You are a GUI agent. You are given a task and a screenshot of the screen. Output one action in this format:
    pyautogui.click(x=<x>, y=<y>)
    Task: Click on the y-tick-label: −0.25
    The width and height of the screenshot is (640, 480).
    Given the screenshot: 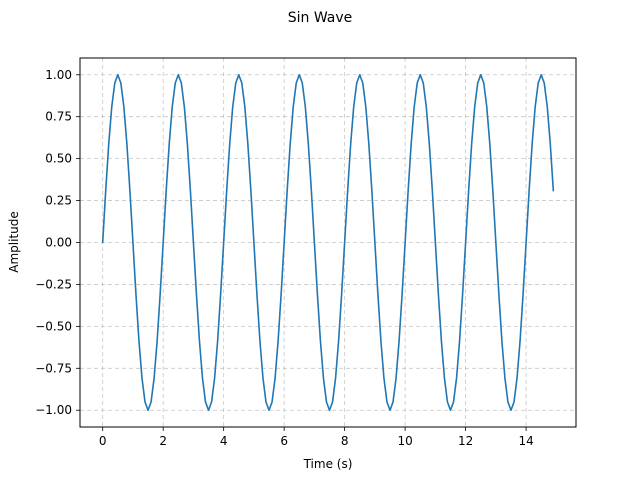 What is the action you would take?
    pyautogui.click(x=53, y=284)
    